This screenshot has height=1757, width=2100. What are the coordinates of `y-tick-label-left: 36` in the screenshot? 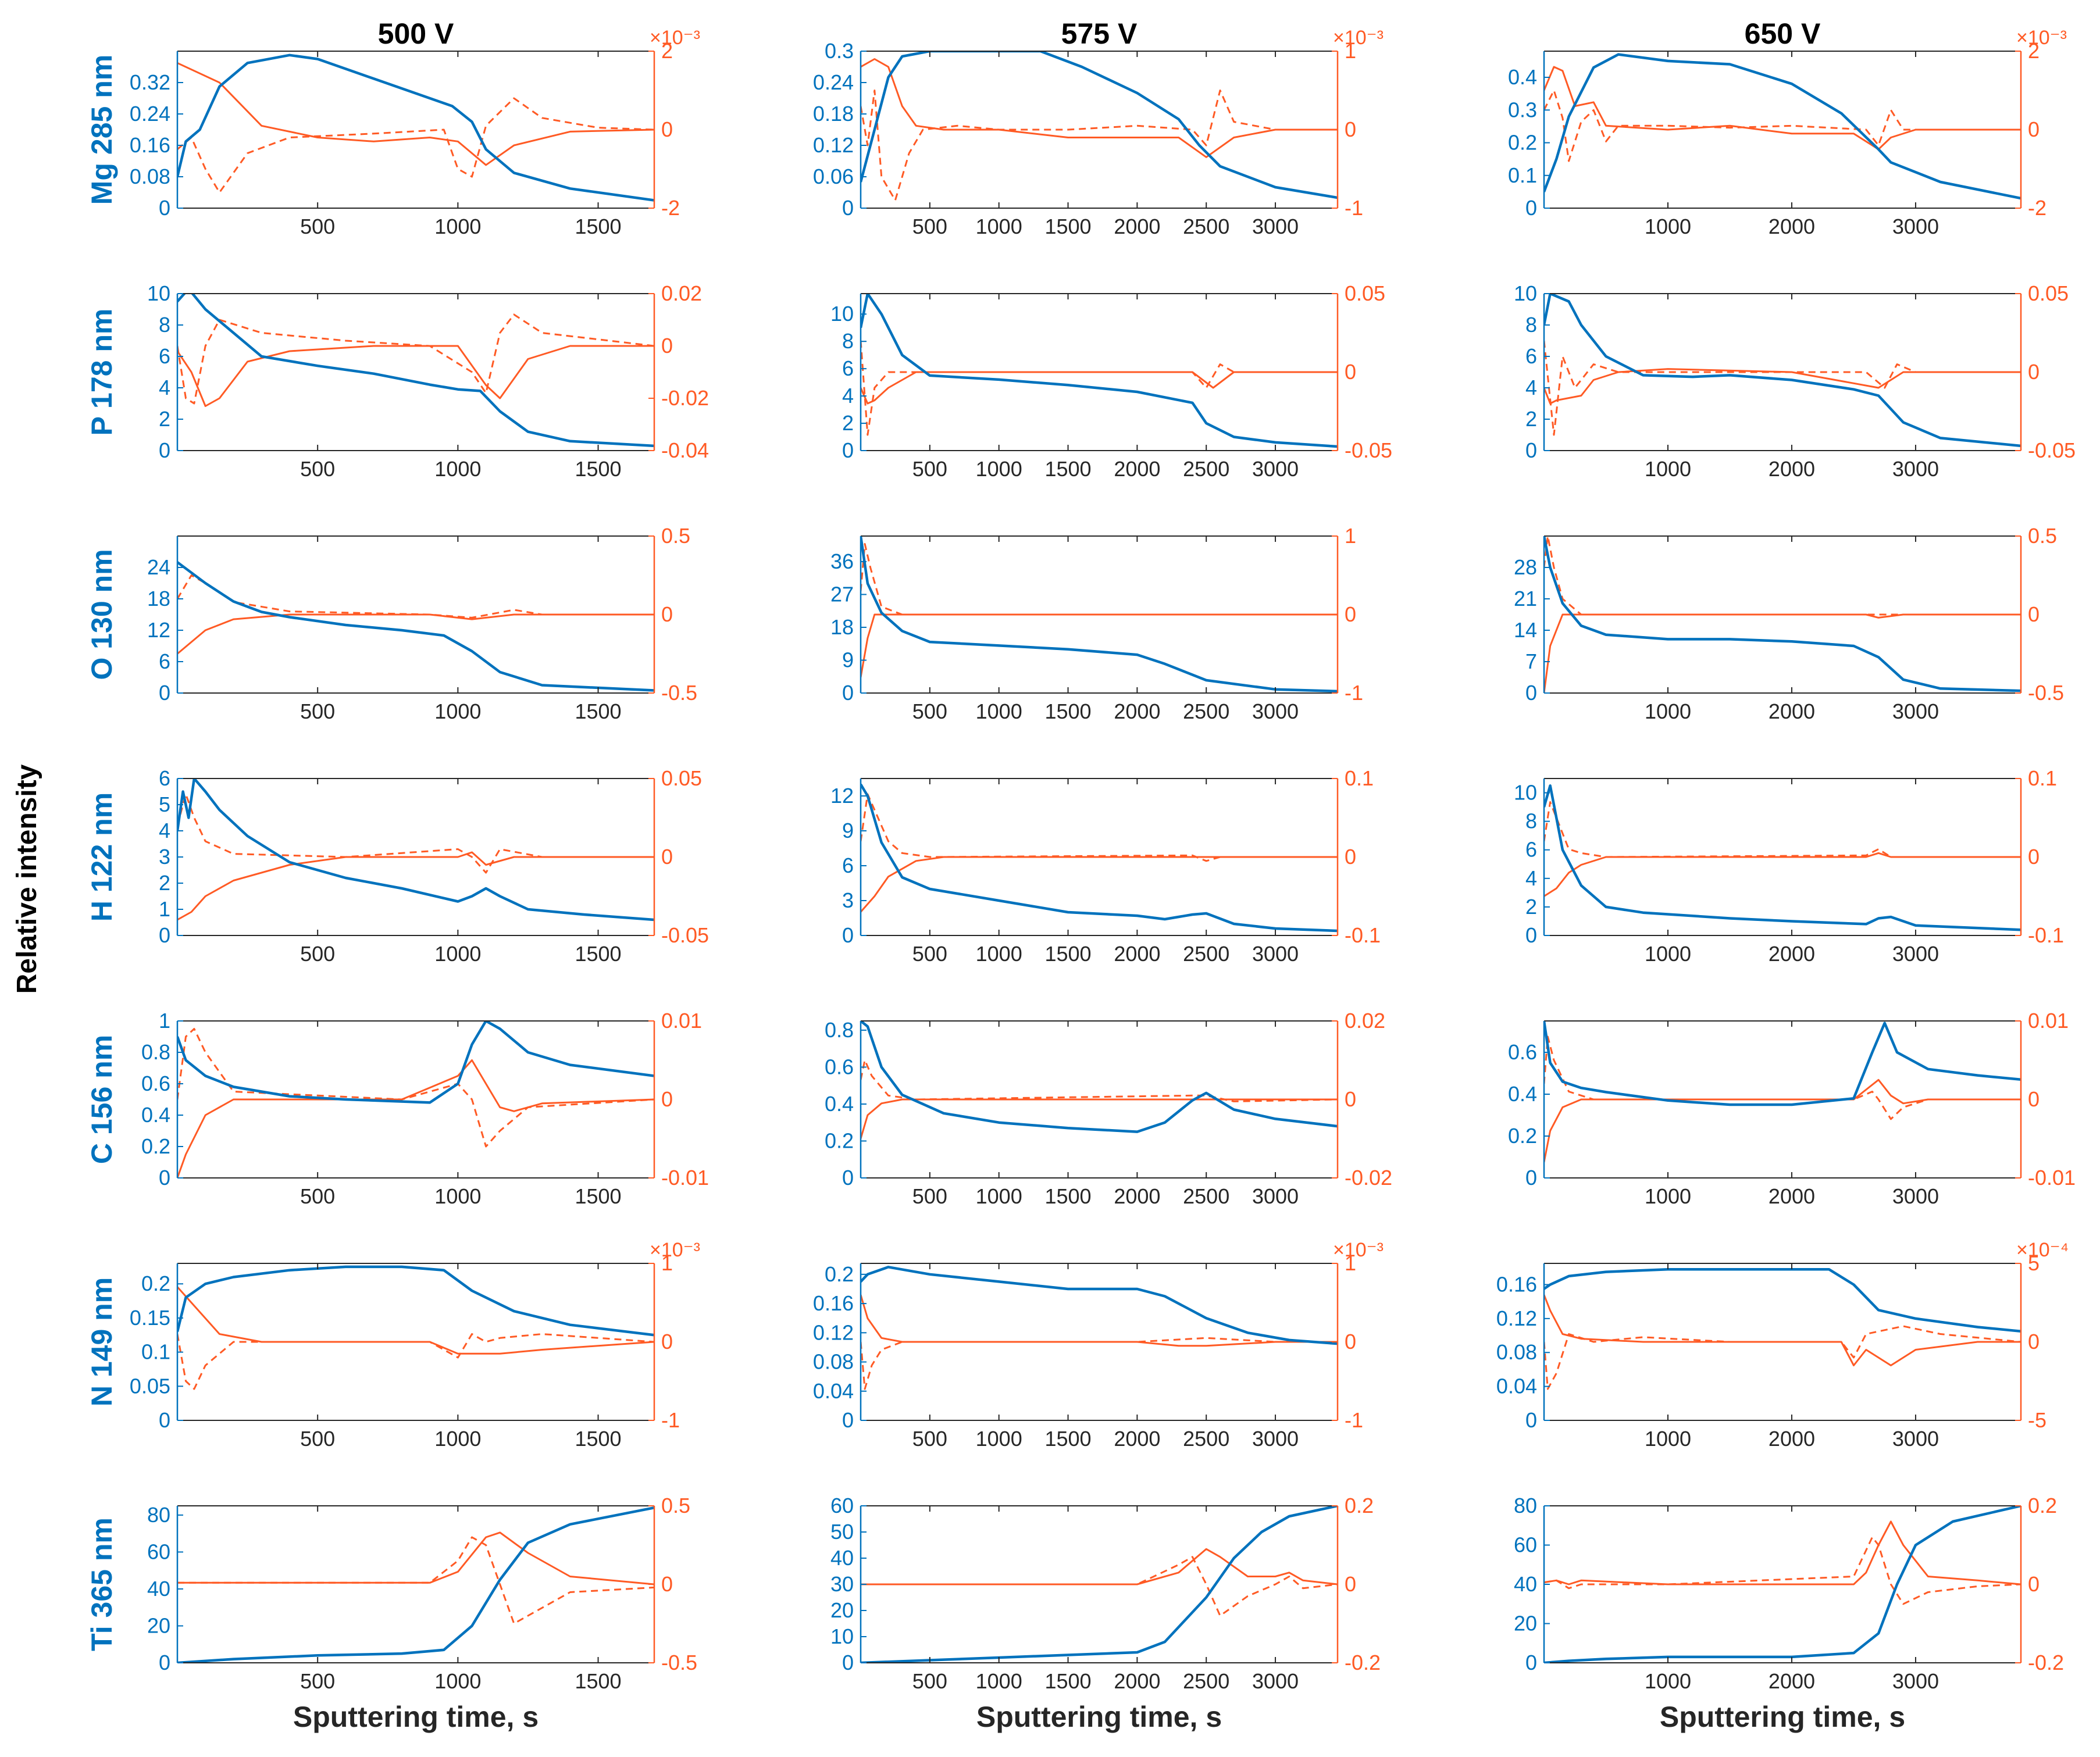 It's located at (842, 561).